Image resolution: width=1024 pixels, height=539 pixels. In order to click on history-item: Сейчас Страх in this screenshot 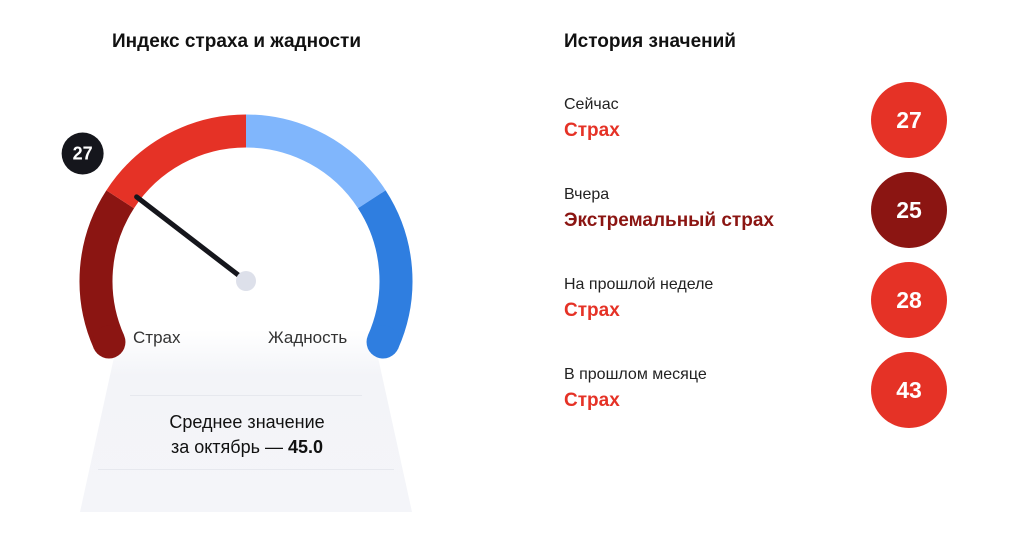, I will do `click(592, 119)`.